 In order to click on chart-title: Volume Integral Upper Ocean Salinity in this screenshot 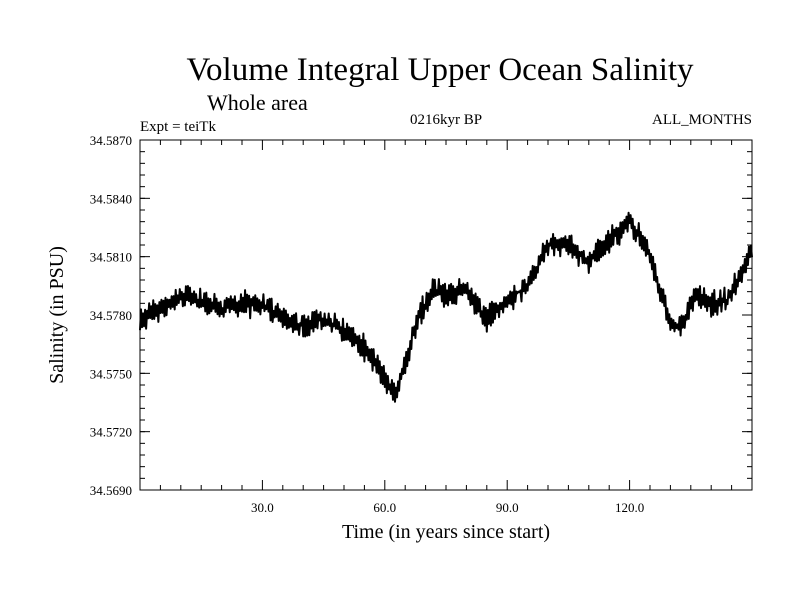, I will do `click(440, 70)`.